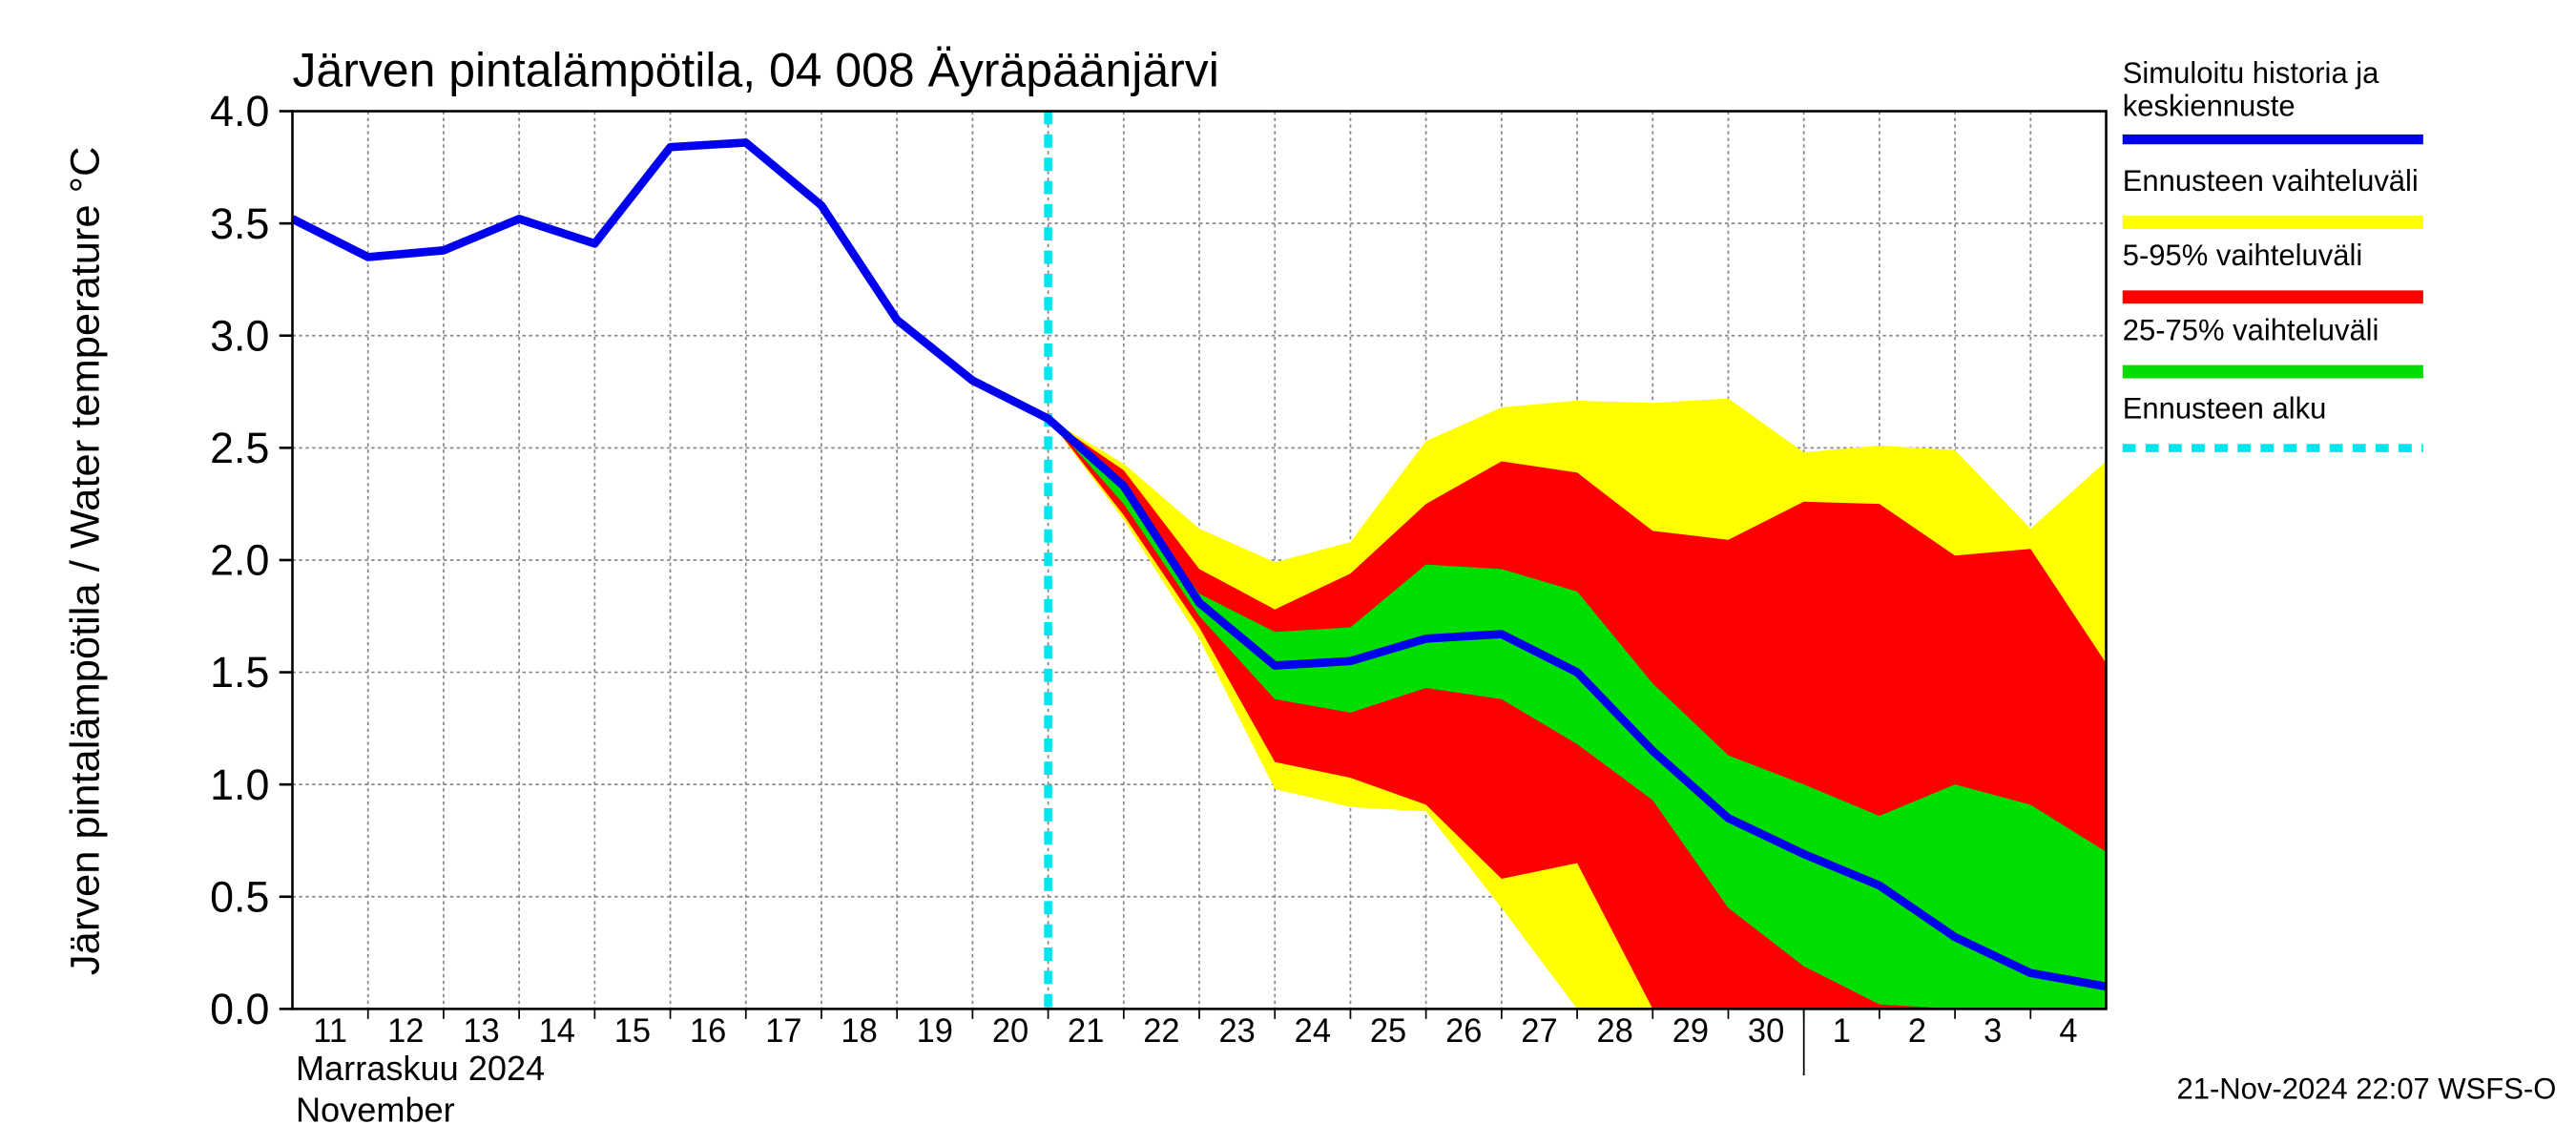 This screenshot has height=1145, width=2576. What do you see at coordinates (239, 224) in the screenshot?
I see `y-tick-label: 3.5` at bounding box center [239, 224].